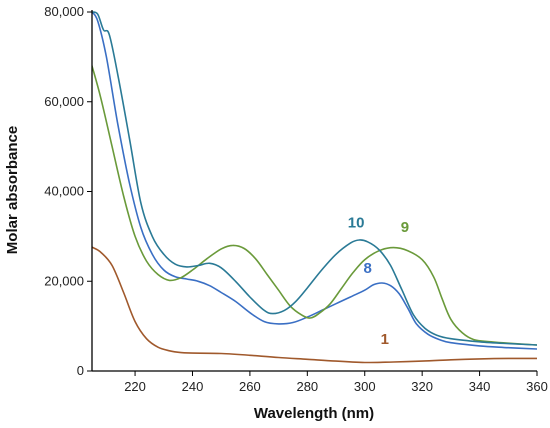 Image resolution: width=550 pixels, height=428 pixels. I want to click on x-tick-label: 280, so click(307, 386).